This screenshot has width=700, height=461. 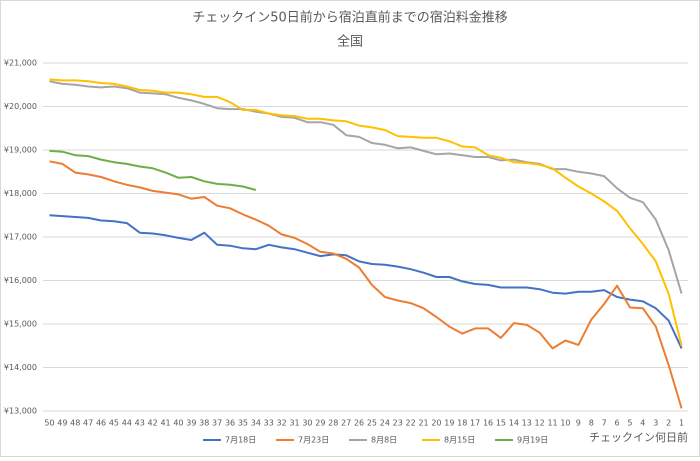 I want to click on x-tick-label: 7, so click(x=604, y=423).